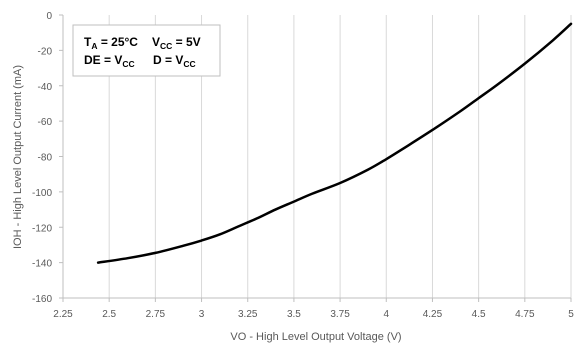  Describe the element at coordinates (49, 16) in the screenshot. I see `y-tick-label: 0` at that location.